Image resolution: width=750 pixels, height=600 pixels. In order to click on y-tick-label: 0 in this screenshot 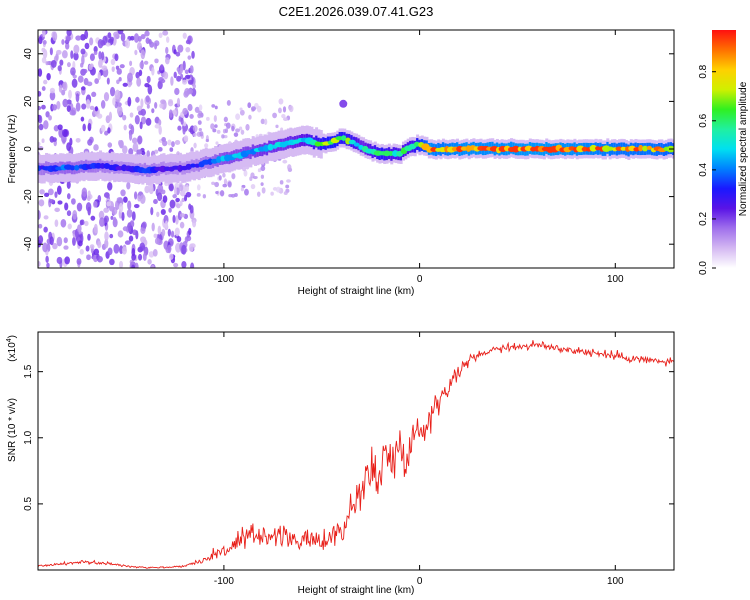, I will do `click(28, 149)`.